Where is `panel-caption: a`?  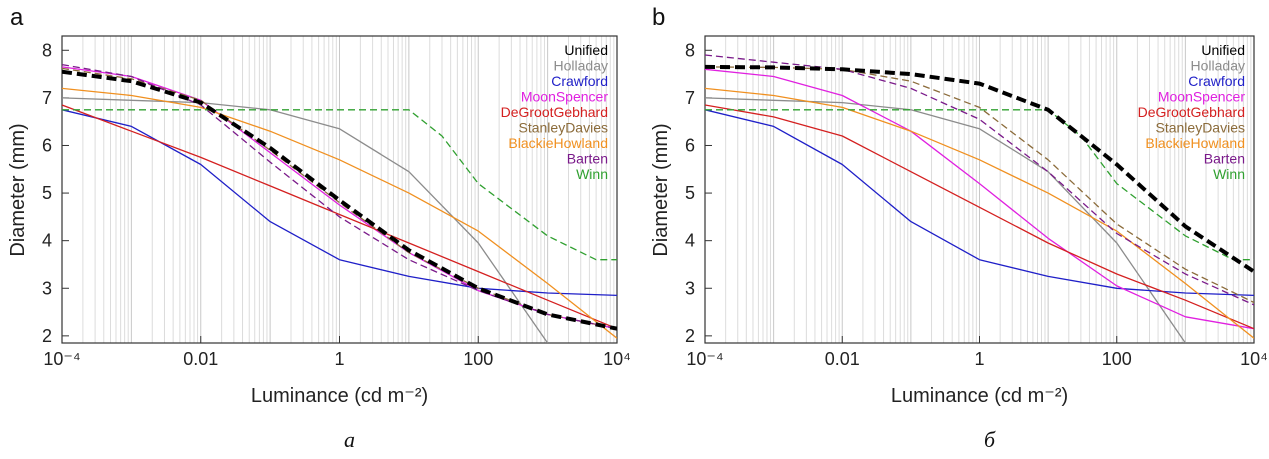 panel-caption: a is located at coordinates (349, 439).